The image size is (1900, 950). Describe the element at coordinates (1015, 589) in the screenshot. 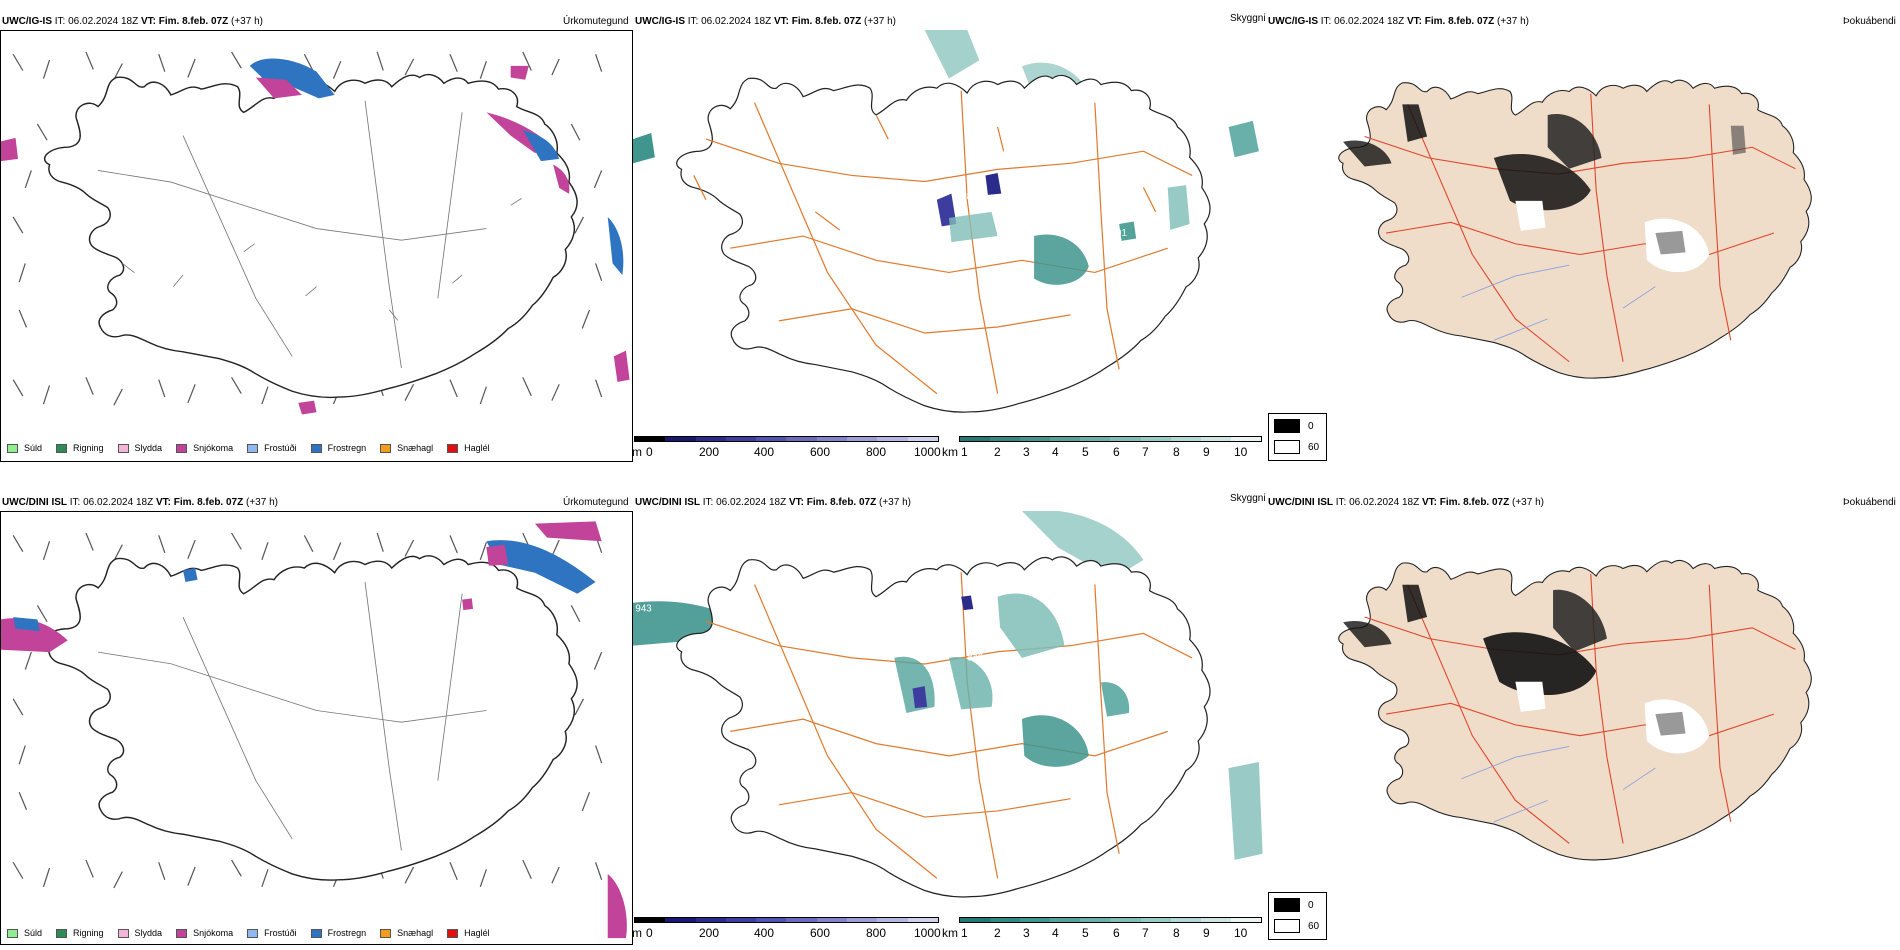

I see `map-value-label: 953` at that location.